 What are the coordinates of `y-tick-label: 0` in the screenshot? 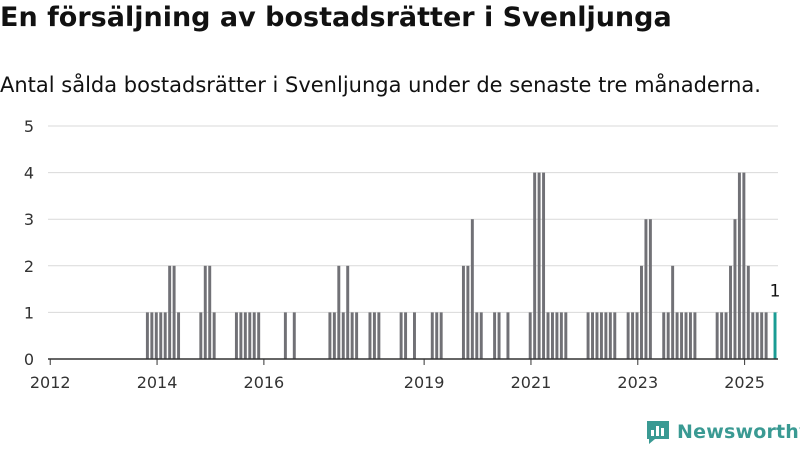 It's located at (29, 359).